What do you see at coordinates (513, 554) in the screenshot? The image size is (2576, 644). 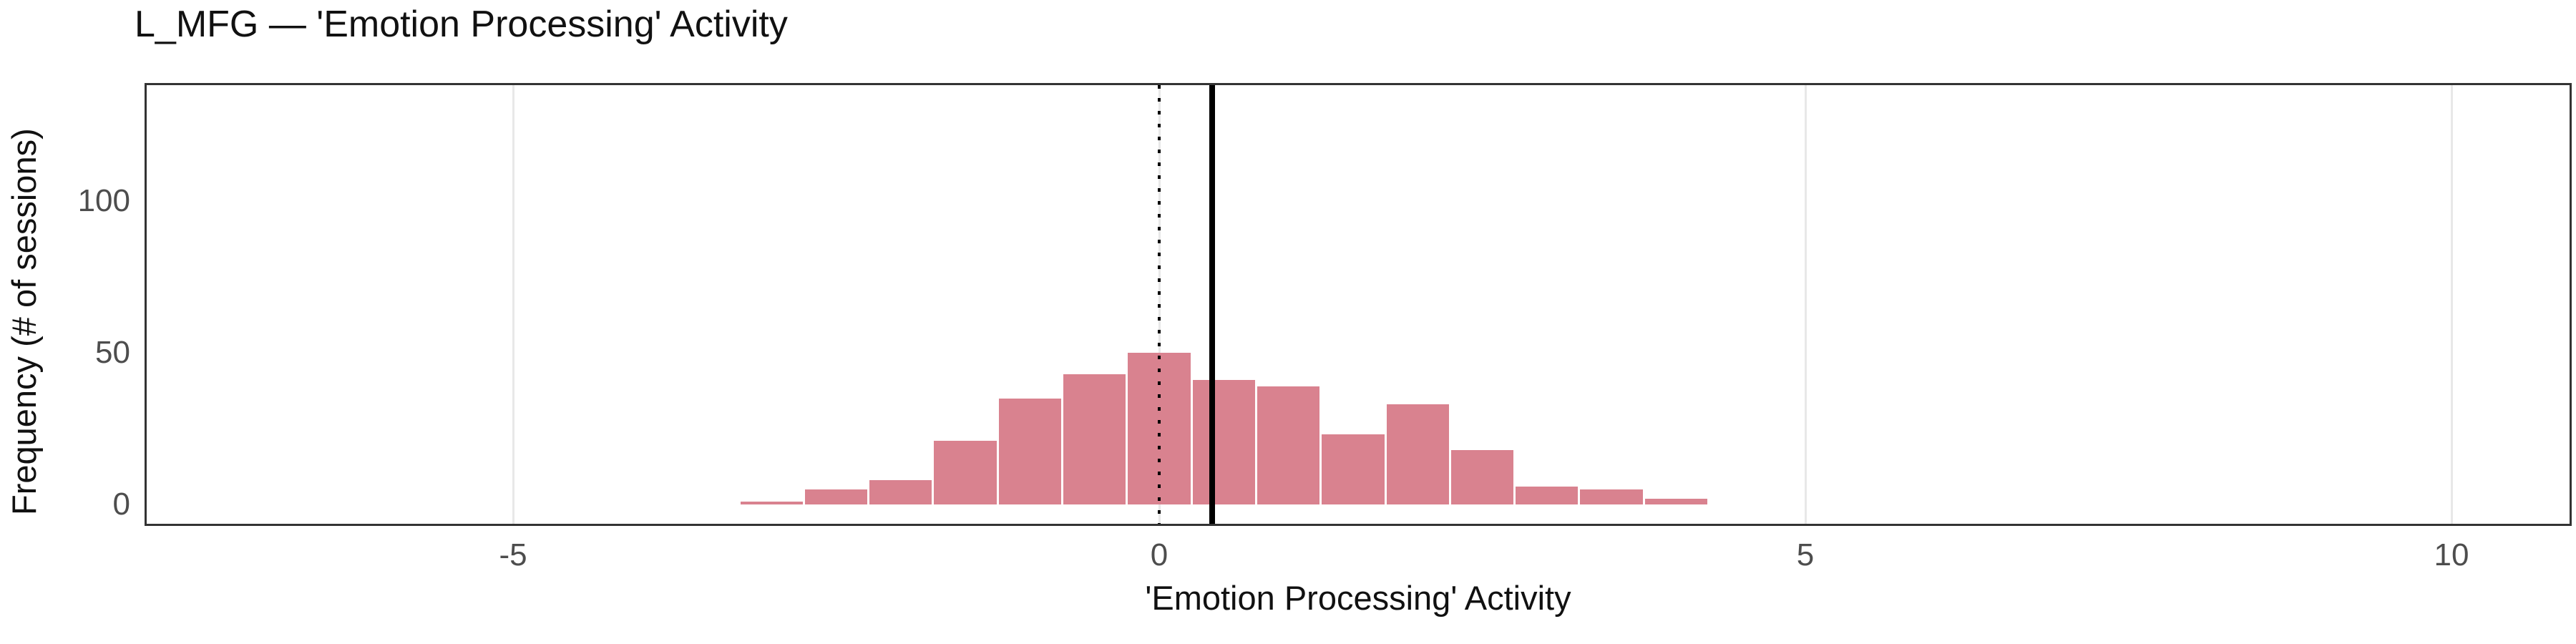 I see `x-tick-label: -5` at bounding box center [513, 554].